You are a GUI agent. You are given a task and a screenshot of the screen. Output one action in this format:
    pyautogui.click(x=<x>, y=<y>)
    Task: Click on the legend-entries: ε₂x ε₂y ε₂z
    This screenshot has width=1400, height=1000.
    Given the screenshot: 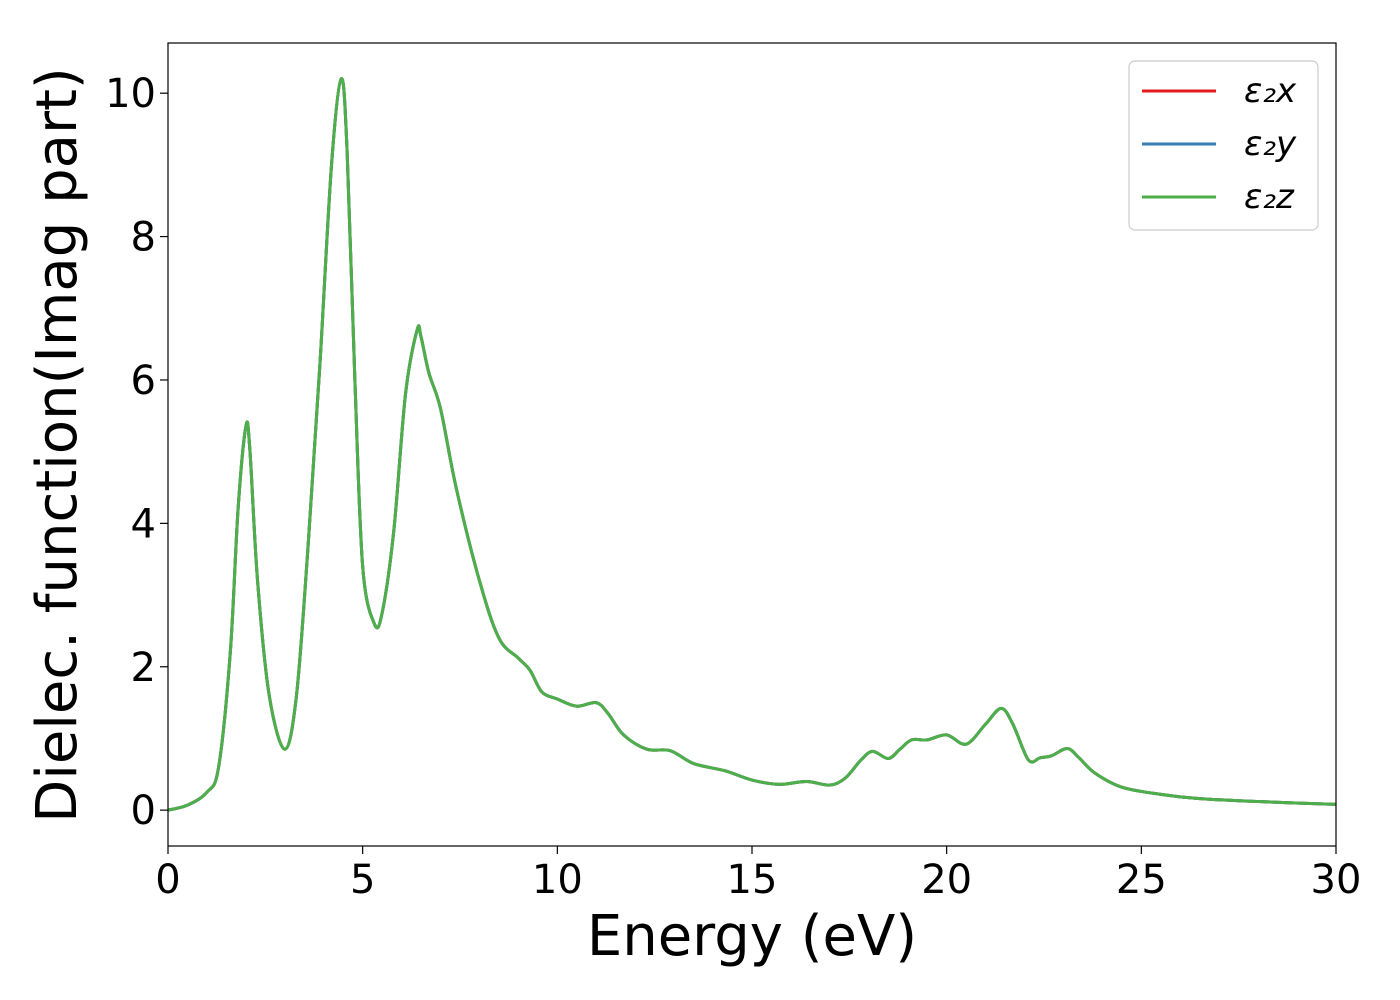 What is the action you would take?
    pyautogui.click(x=1219, y=144)
    